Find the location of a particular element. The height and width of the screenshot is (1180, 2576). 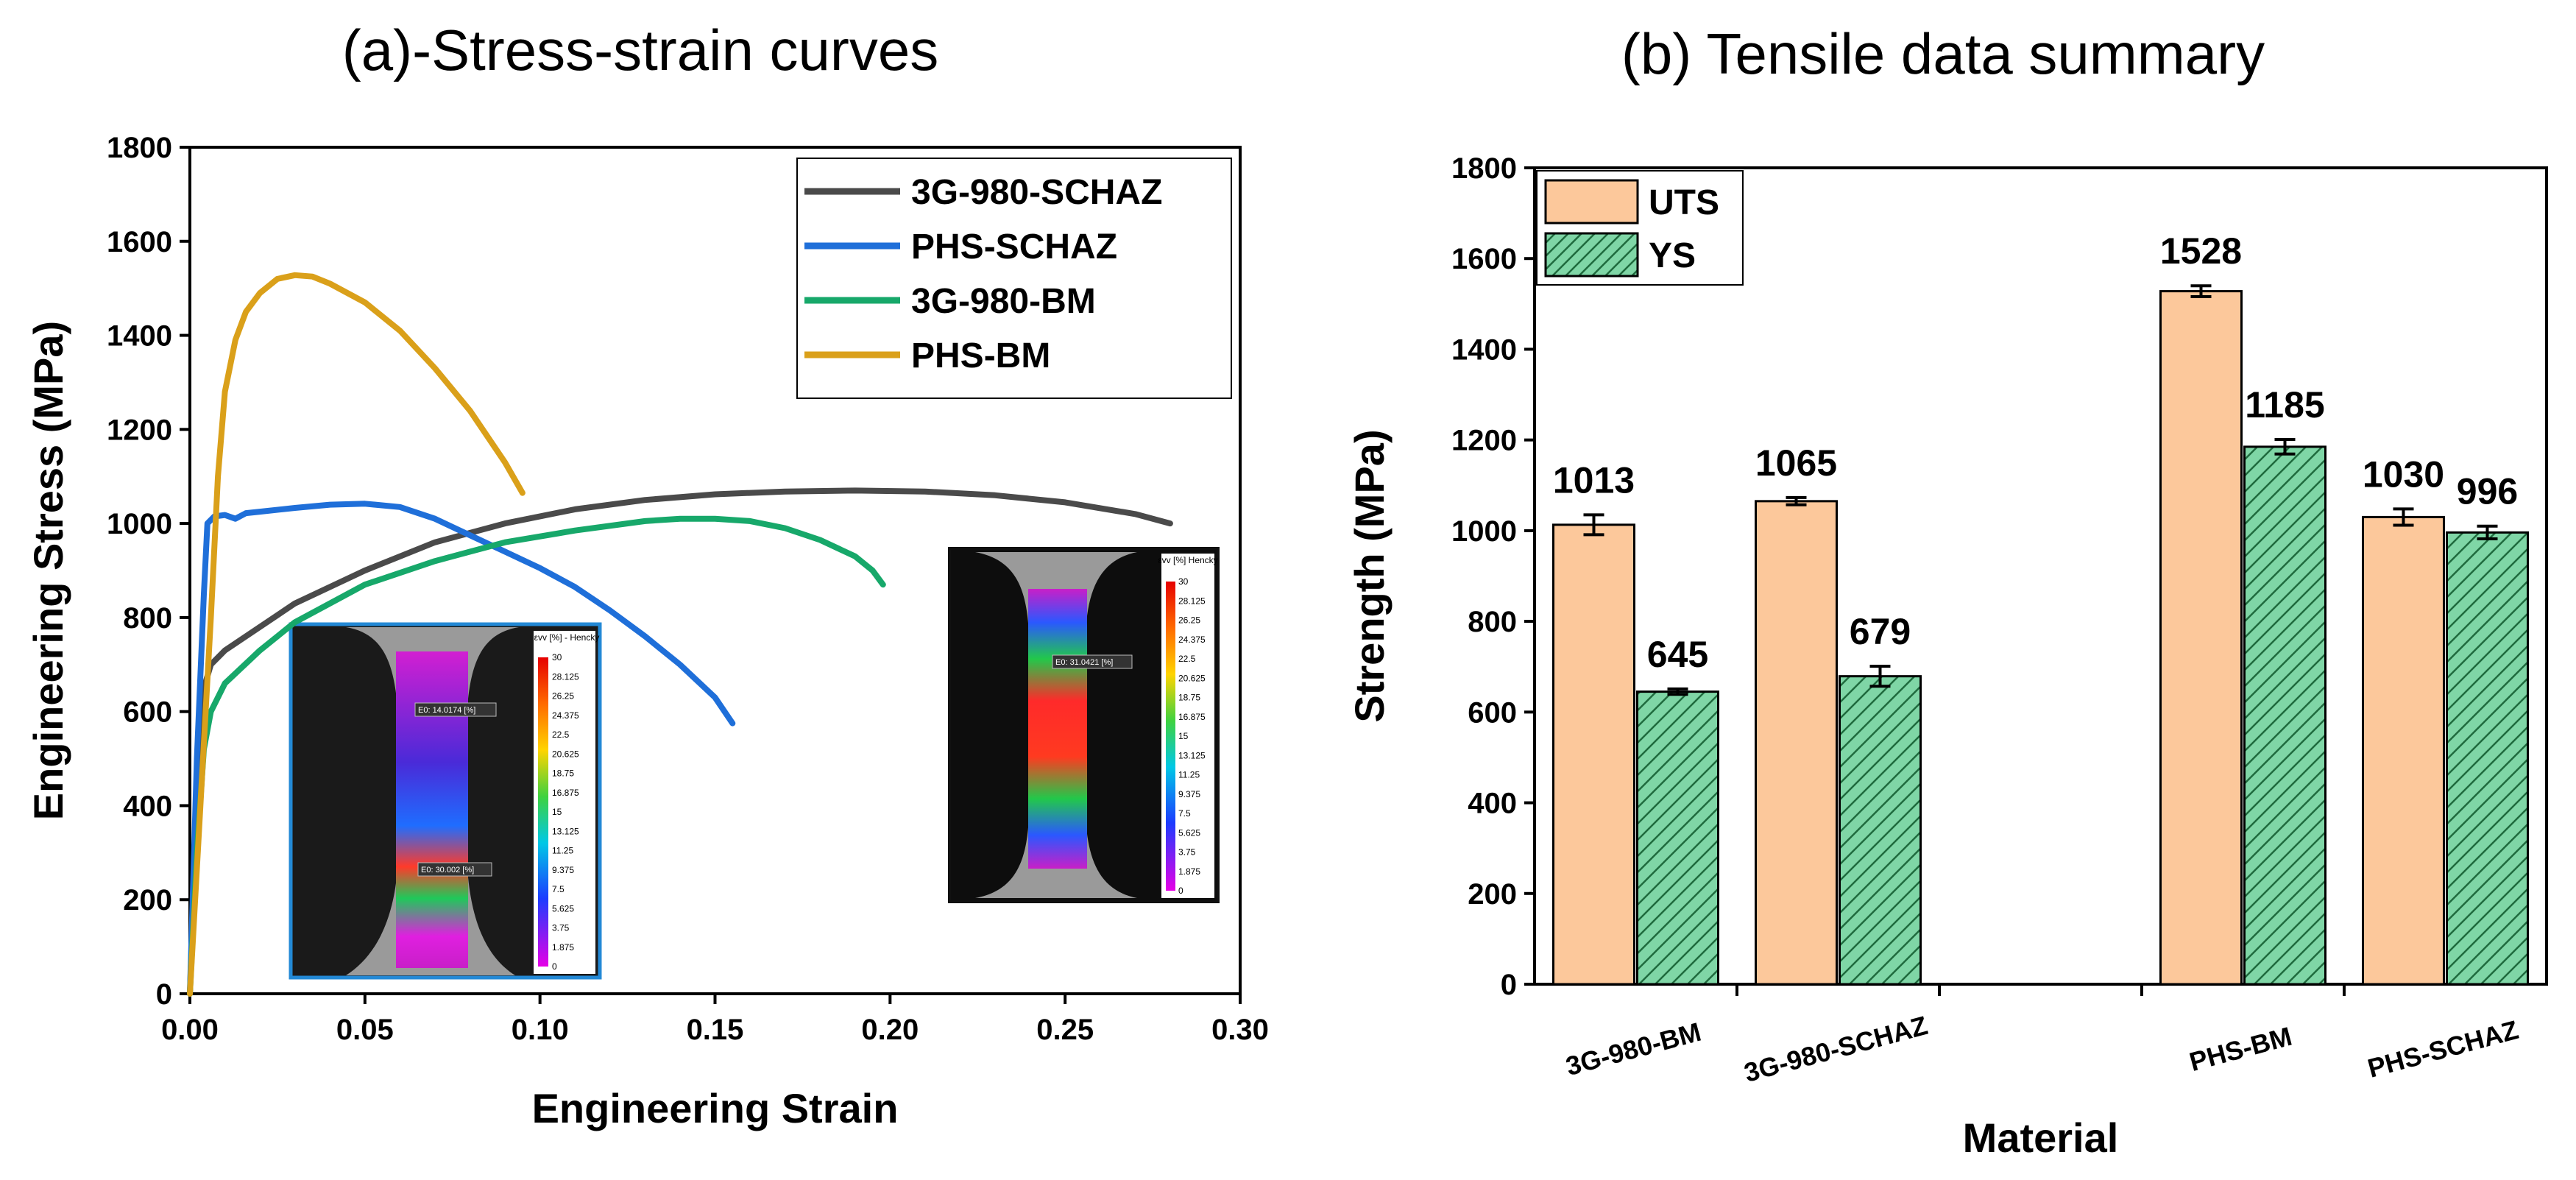

chart-a-legend: 3G-980-SCHAZ PHS-SCHAZ 3G-980-BM PHS-BM is located at coordinates (1014, 278).